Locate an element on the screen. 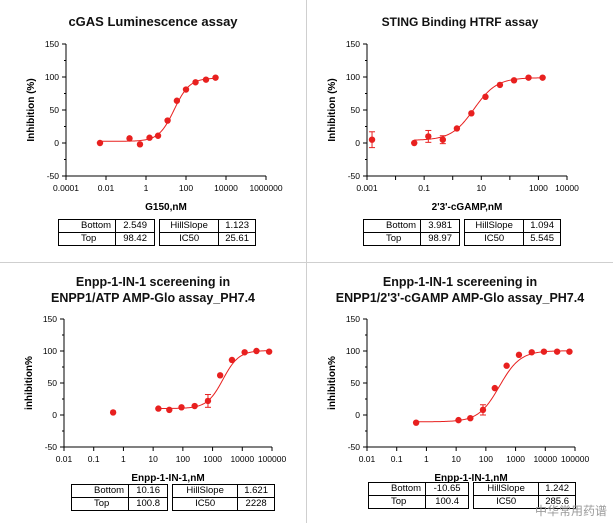 The height and width of the screenshot is (523, 613). x-tick-label: 0.001 is located at coordinates (367, 188).